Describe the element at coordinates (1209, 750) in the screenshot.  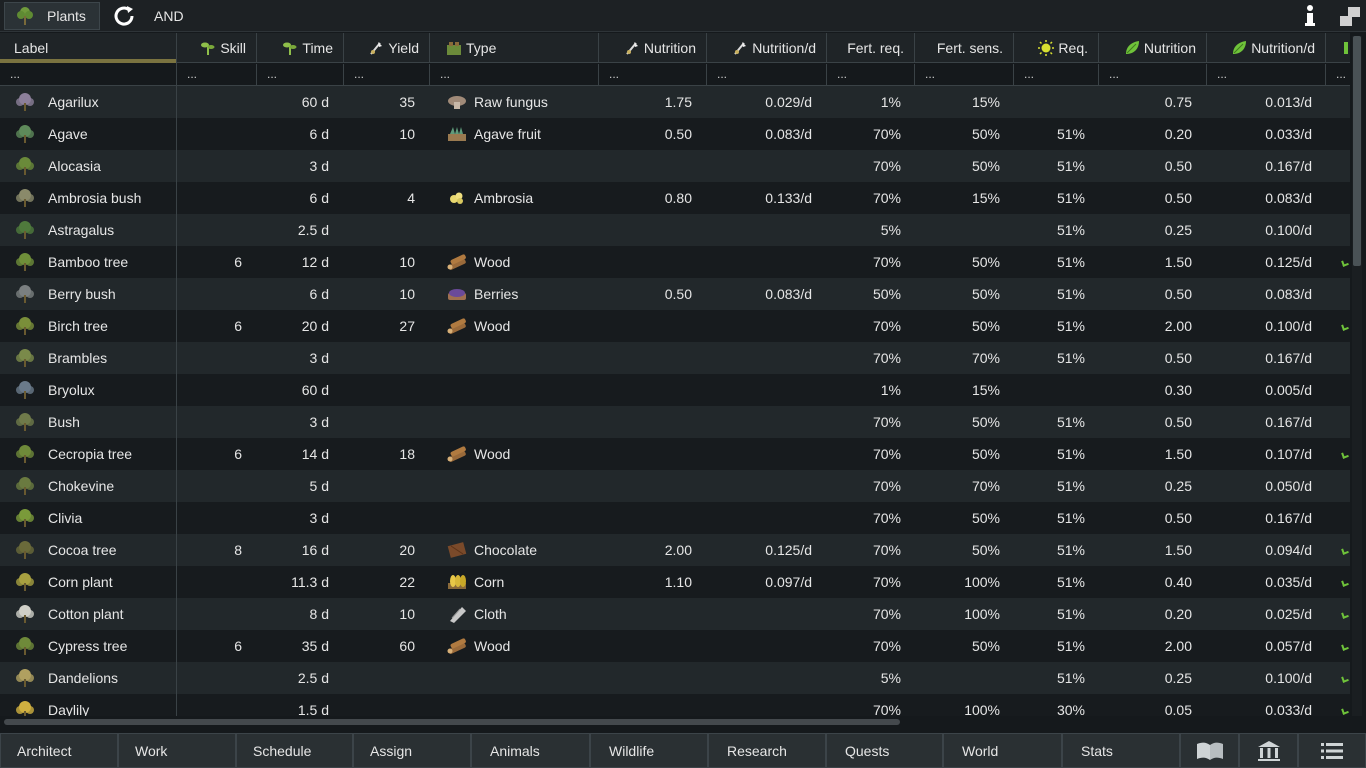
I see `book-icon` at that location.